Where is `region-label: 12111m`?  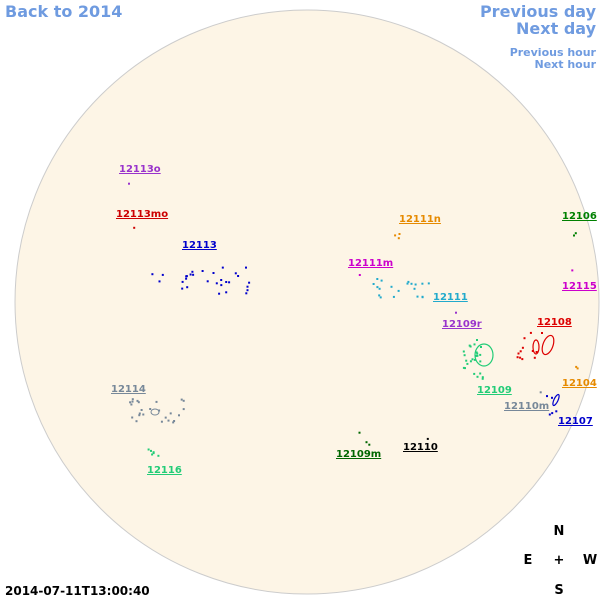 region-label: 12111m is located at coordinates (370, 263).